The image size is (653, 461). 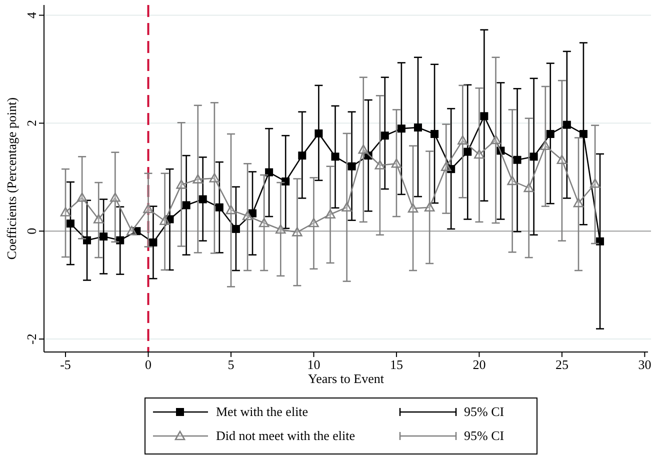 I want to click on y-axis-title: Coefficients (Percentage point), so click(x=11, y=178).